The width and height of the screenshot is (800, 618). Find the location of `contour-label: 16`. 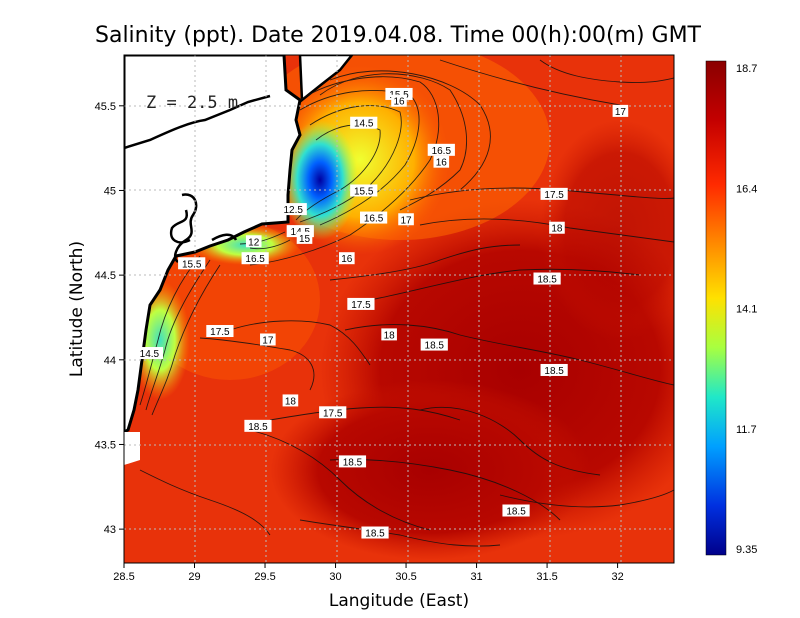

contour-label: 16 is located at coordinates (347, 258).